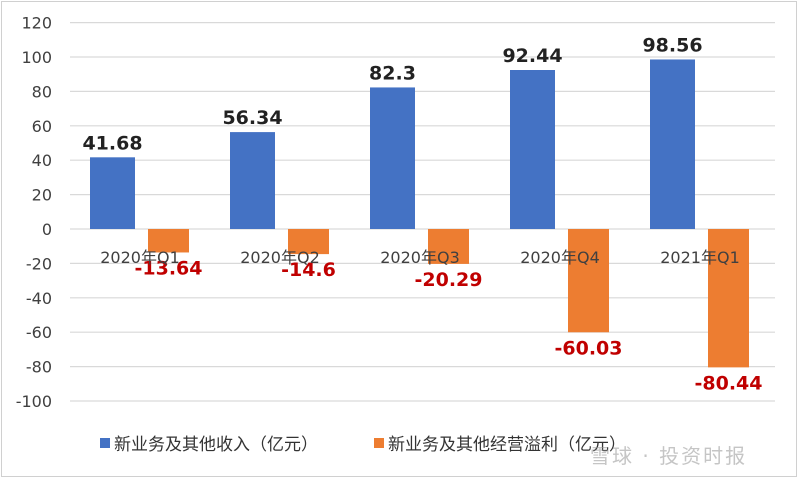  I want to click on y-tick-label: 80, so click(42, 91).